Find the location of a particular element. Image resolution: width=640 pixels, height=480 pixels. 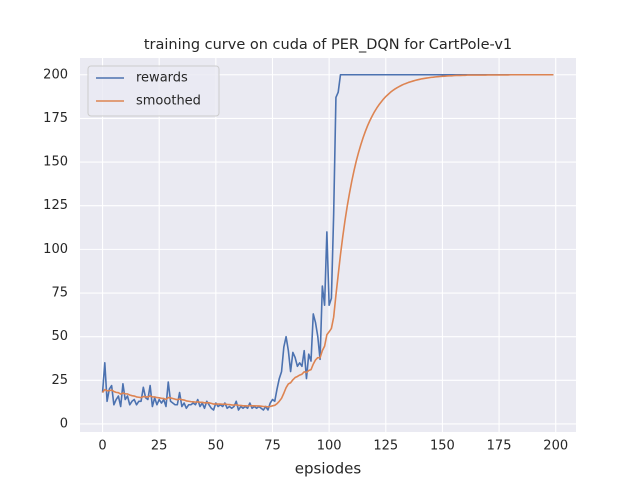

y-tick-label: 125 is located at coordinates (55, 205).